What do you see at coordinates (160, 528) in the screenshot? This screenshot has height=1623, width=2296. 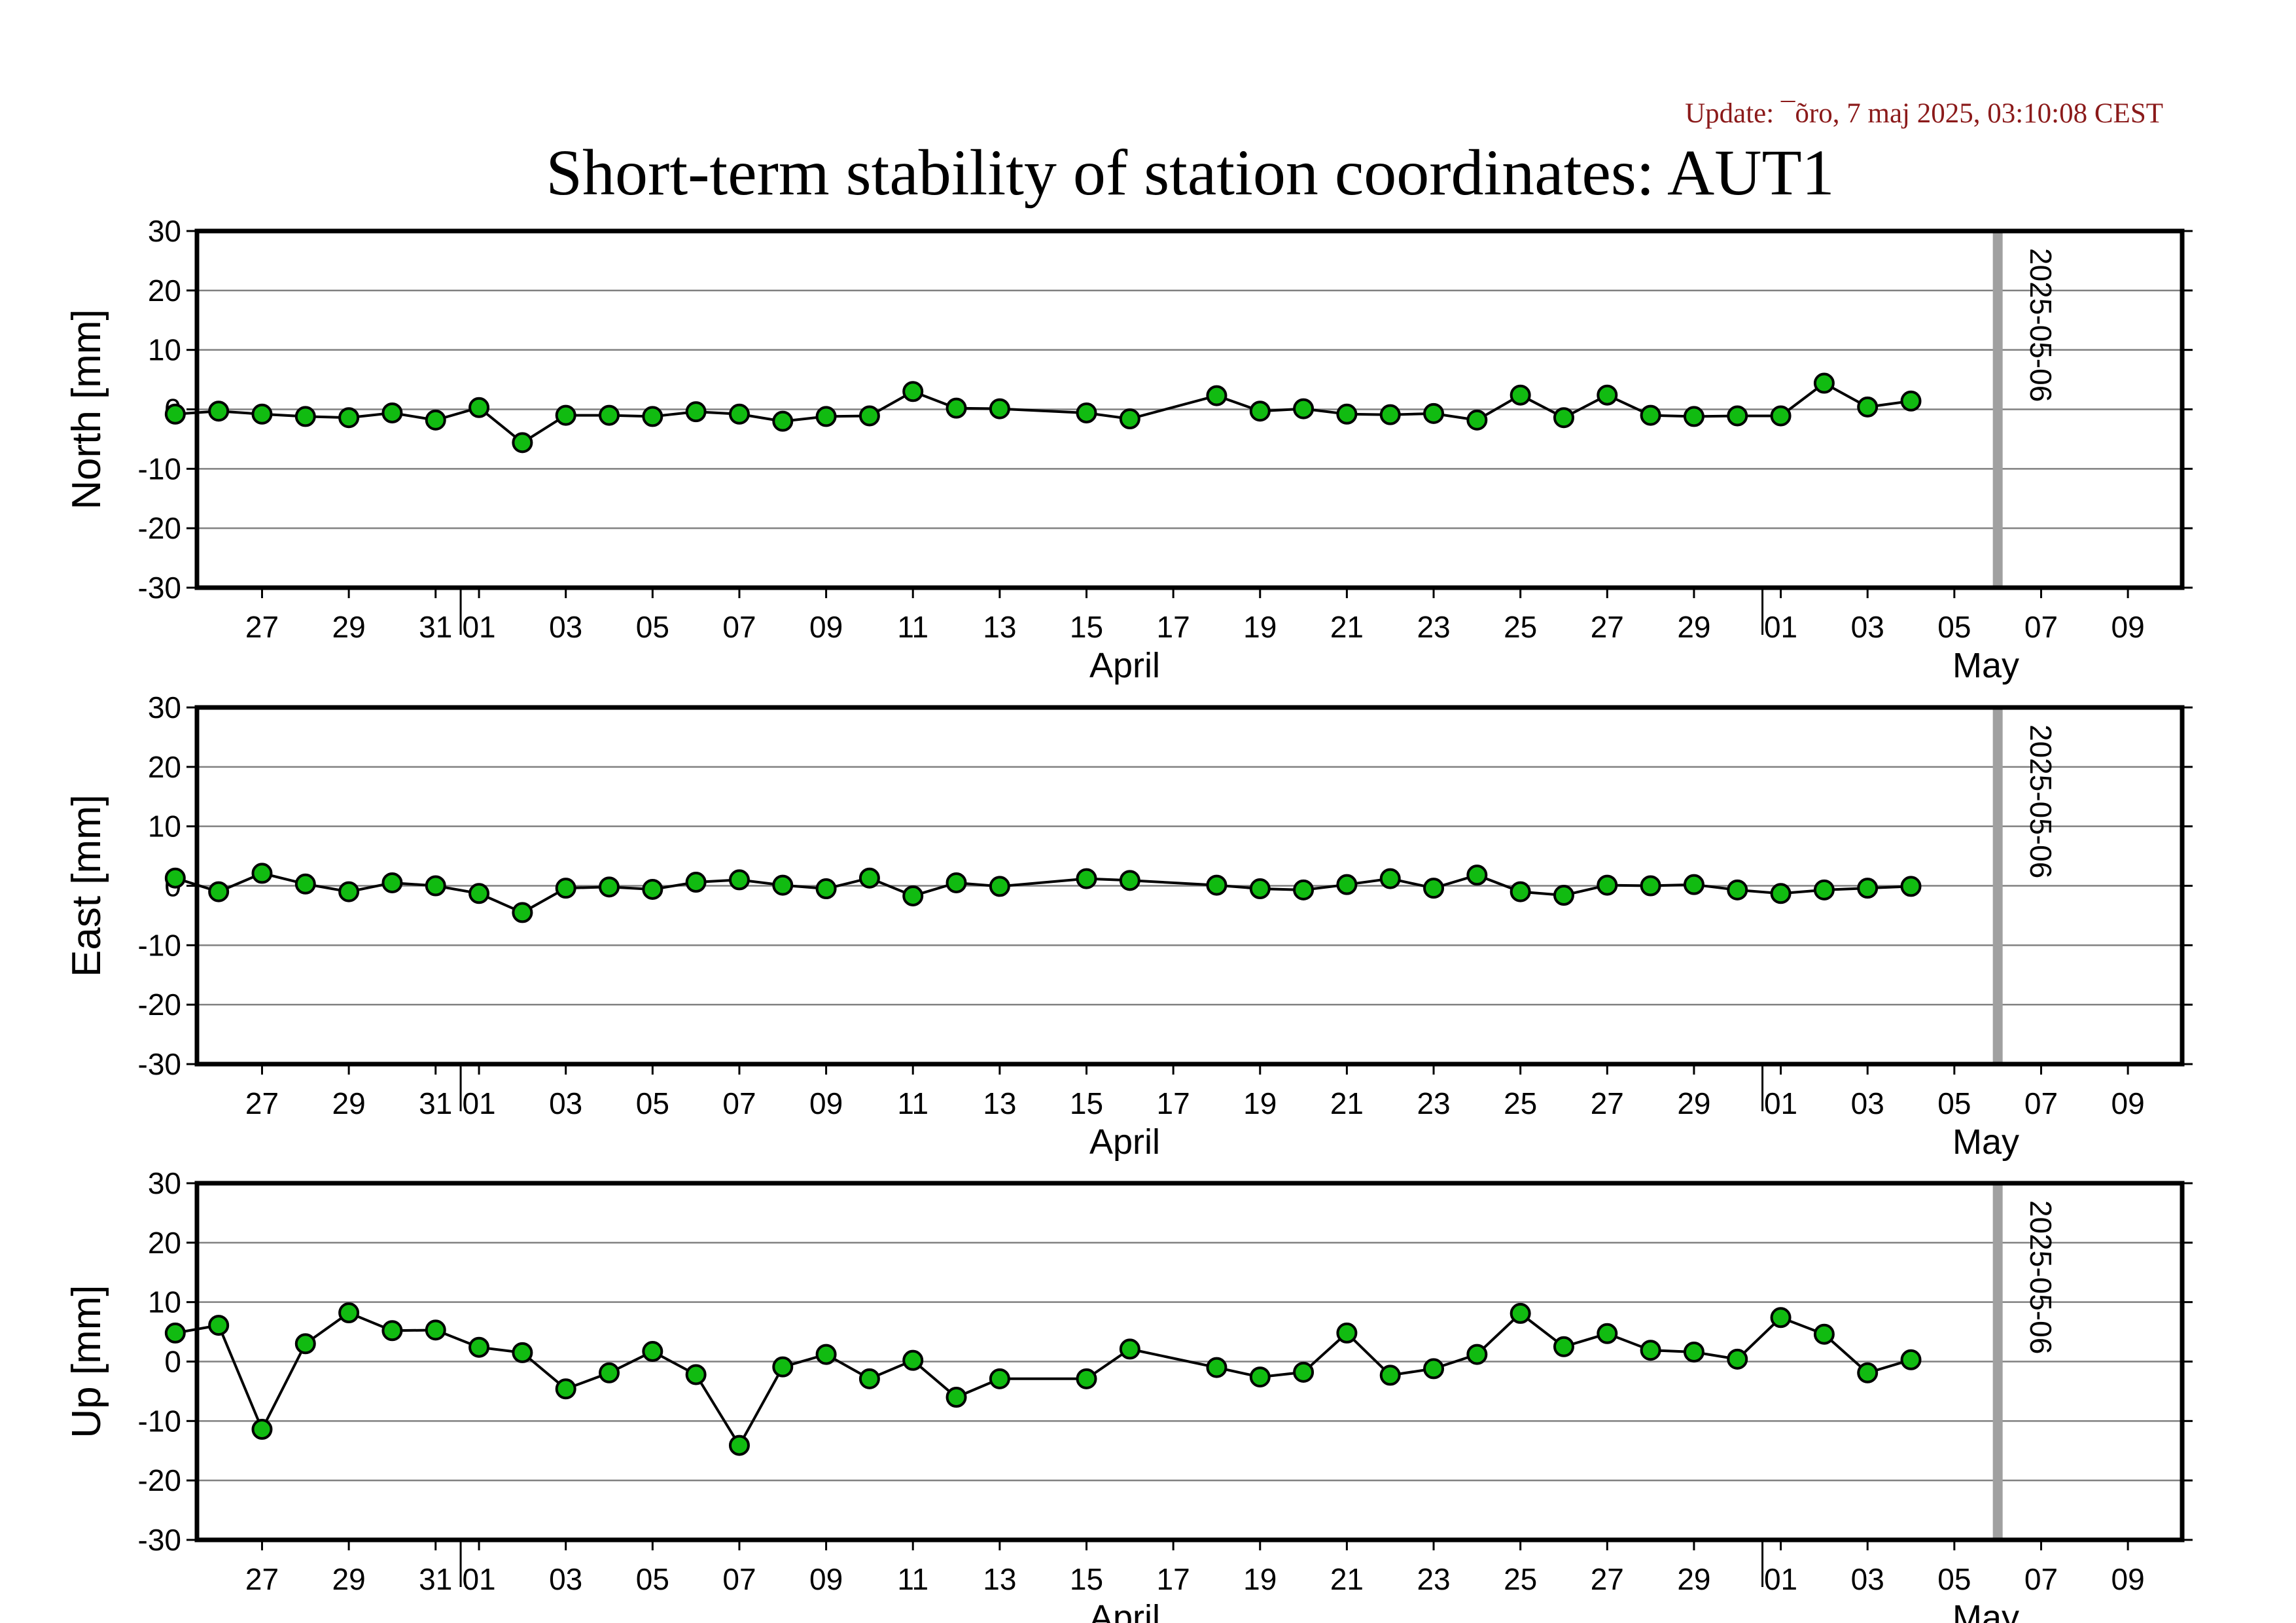 I see `y-tick-label: -20` at bounding box center [160, 528].